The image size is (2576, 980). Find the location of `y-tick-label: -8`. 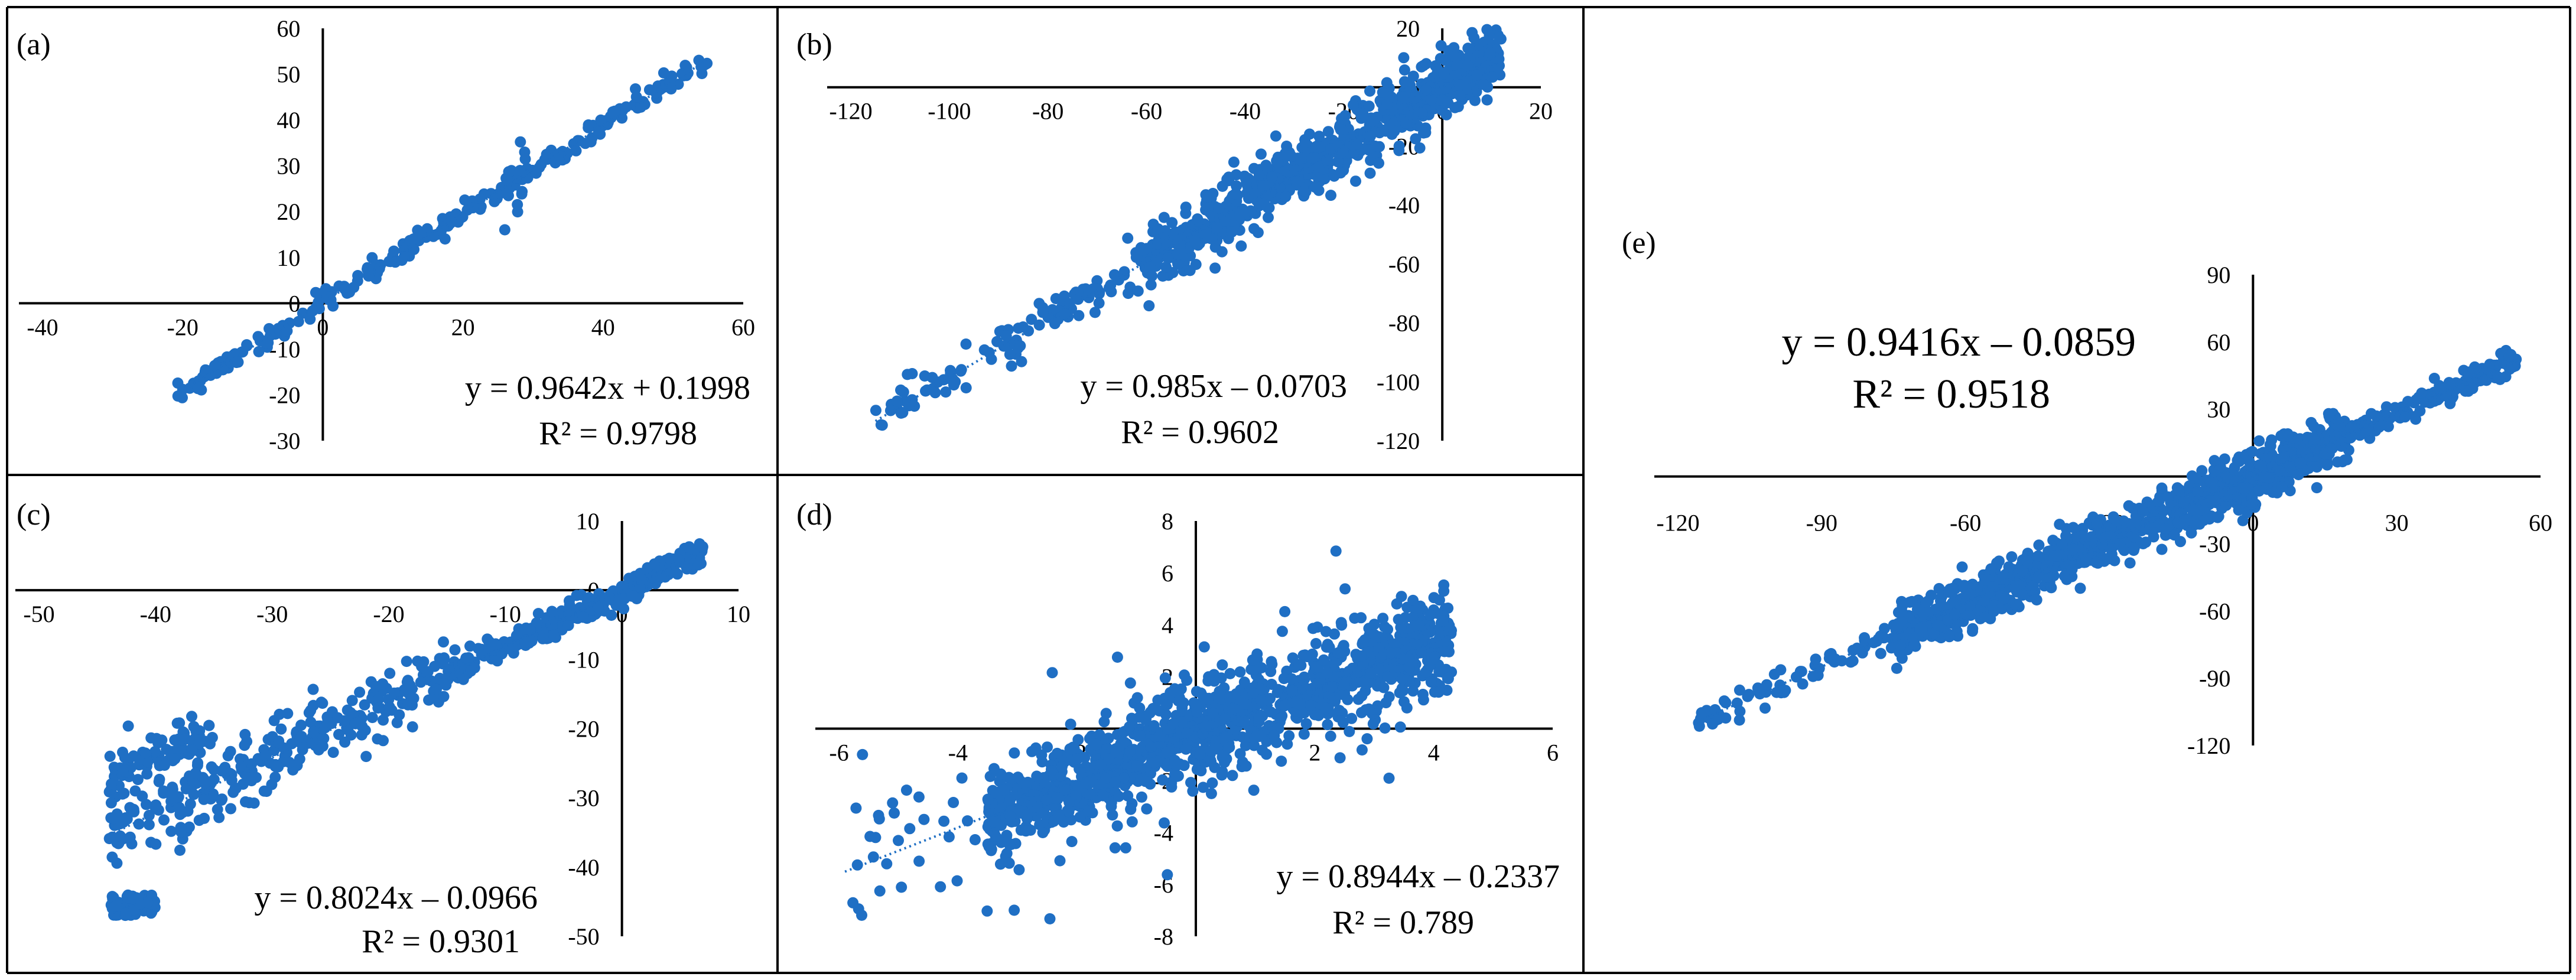

y-tick-label: -8 is located at coordinates (1163, 936).